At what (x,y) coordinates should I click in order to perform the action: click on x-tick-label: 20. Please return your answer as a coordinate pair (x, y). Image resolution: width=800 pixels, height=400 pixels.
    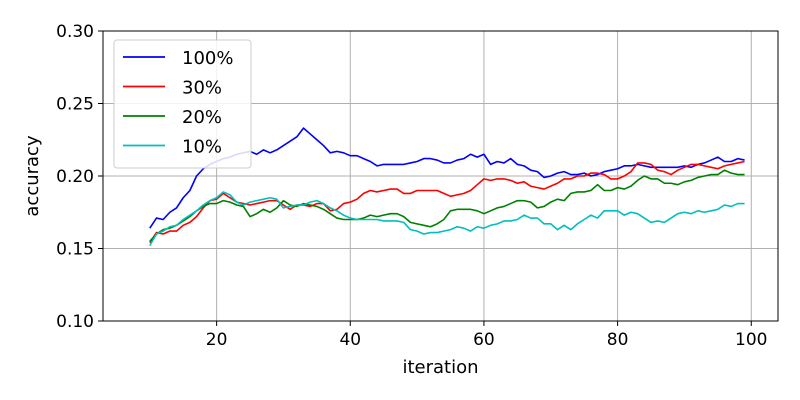
    Looking at the image, I should click on (217, 340).